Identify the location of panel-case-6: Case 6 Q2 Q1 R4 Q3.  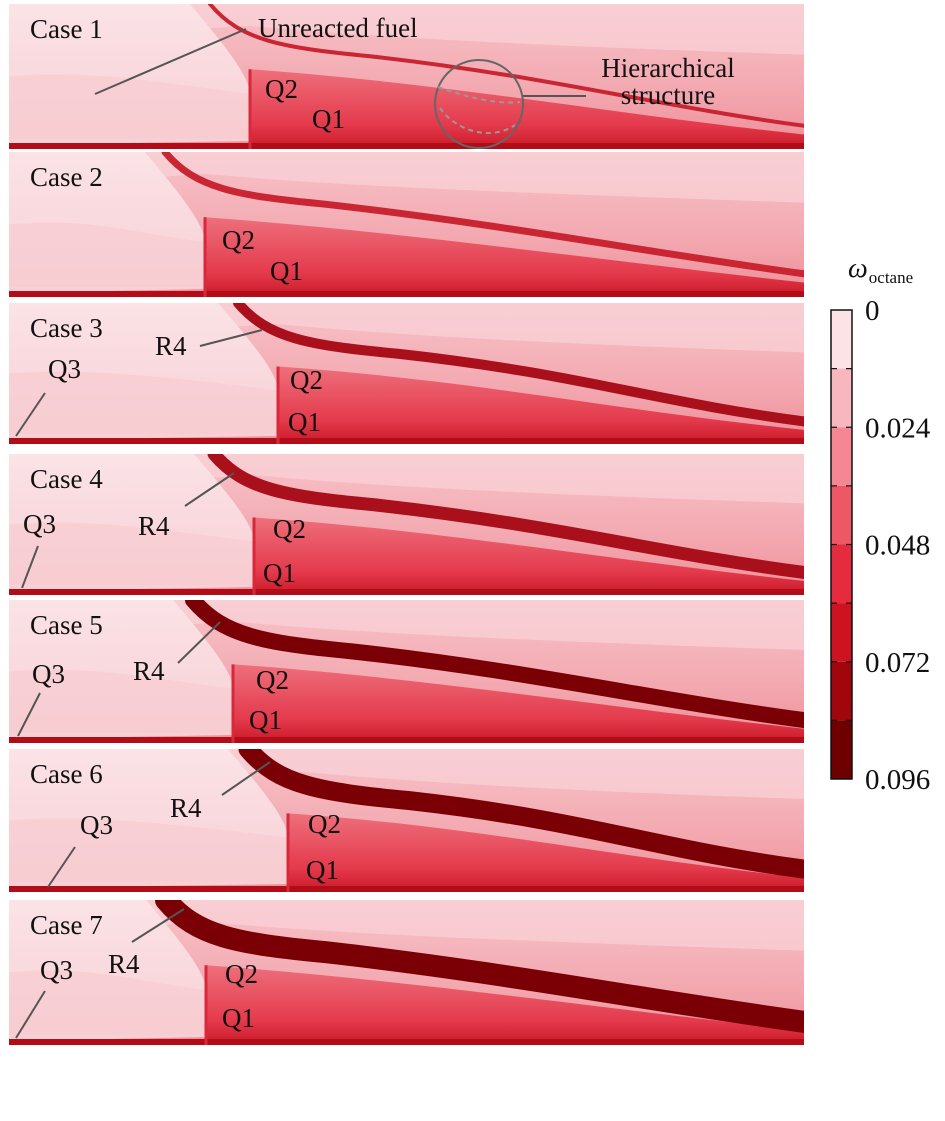
(406, 820).